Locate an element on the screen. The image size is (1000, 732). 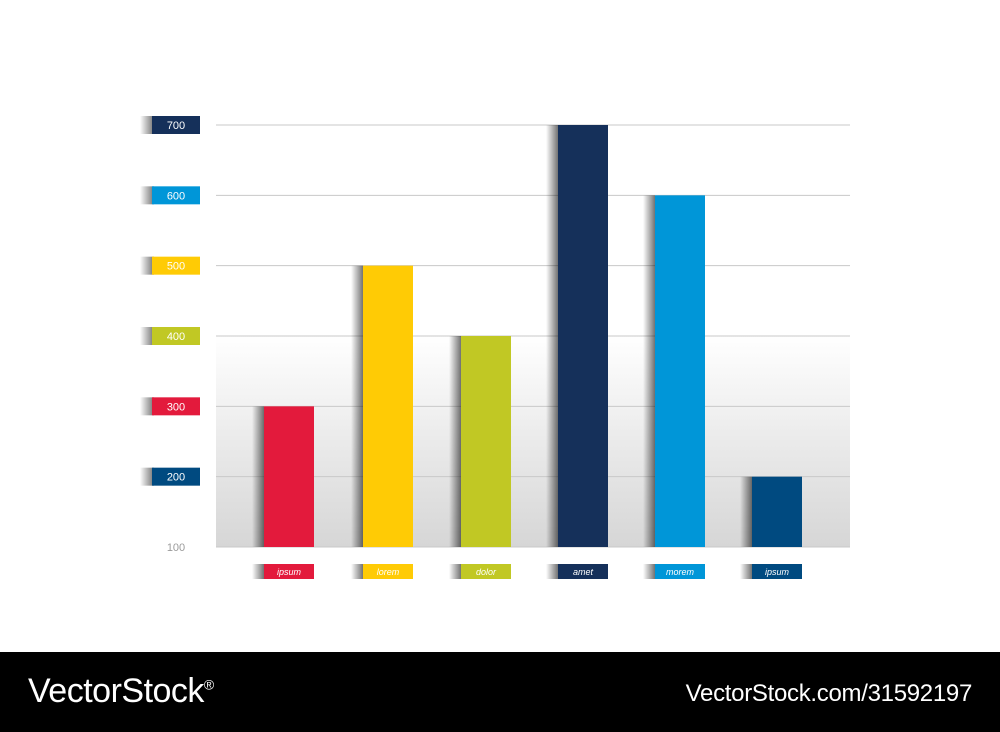
watermark-brand: VectorStock® is located at coordinates (121, 691).